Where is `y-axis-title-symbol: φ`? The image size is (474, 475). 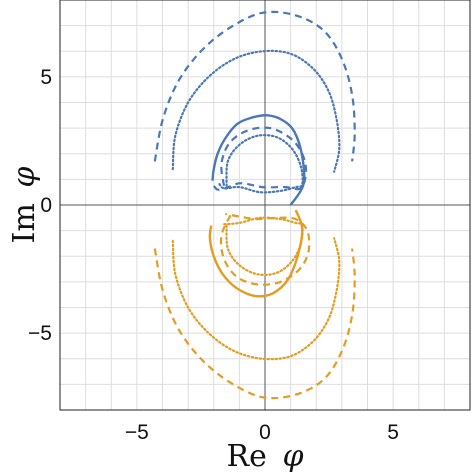 y-axis-title-symbol: φ is located at coordinates (24, 177).